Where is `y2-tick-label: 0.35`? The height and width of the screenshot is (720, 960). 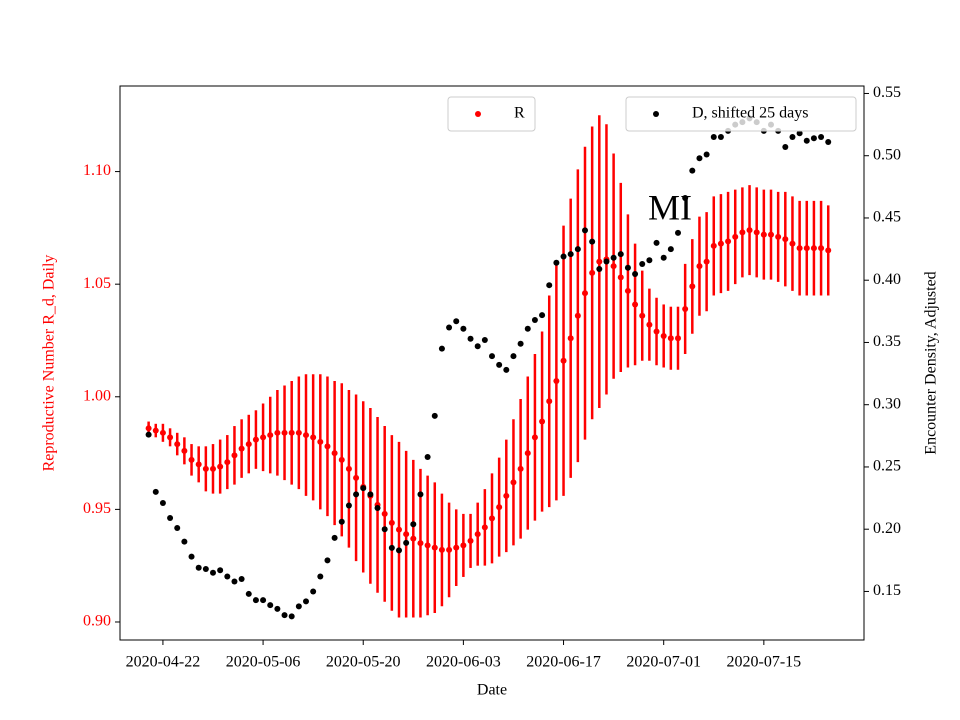
y2-tick-label: 0.35 is located at coordinates (887, 341).